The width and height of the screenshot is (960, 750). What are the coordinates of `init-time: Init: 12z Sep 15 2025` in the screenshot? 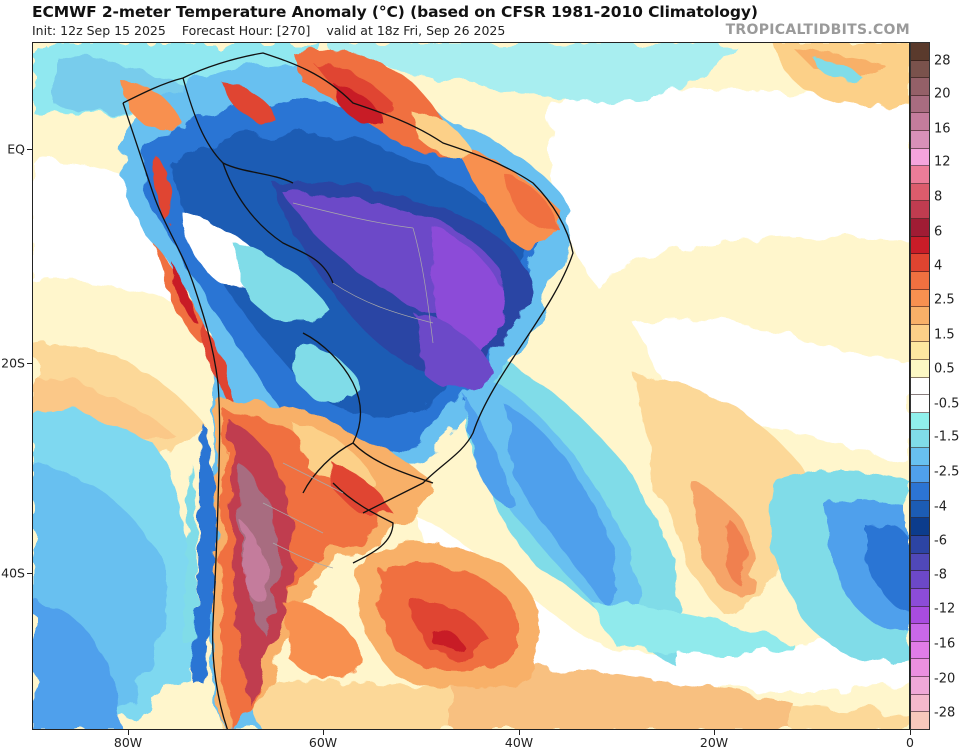 It's located at (99, 30).